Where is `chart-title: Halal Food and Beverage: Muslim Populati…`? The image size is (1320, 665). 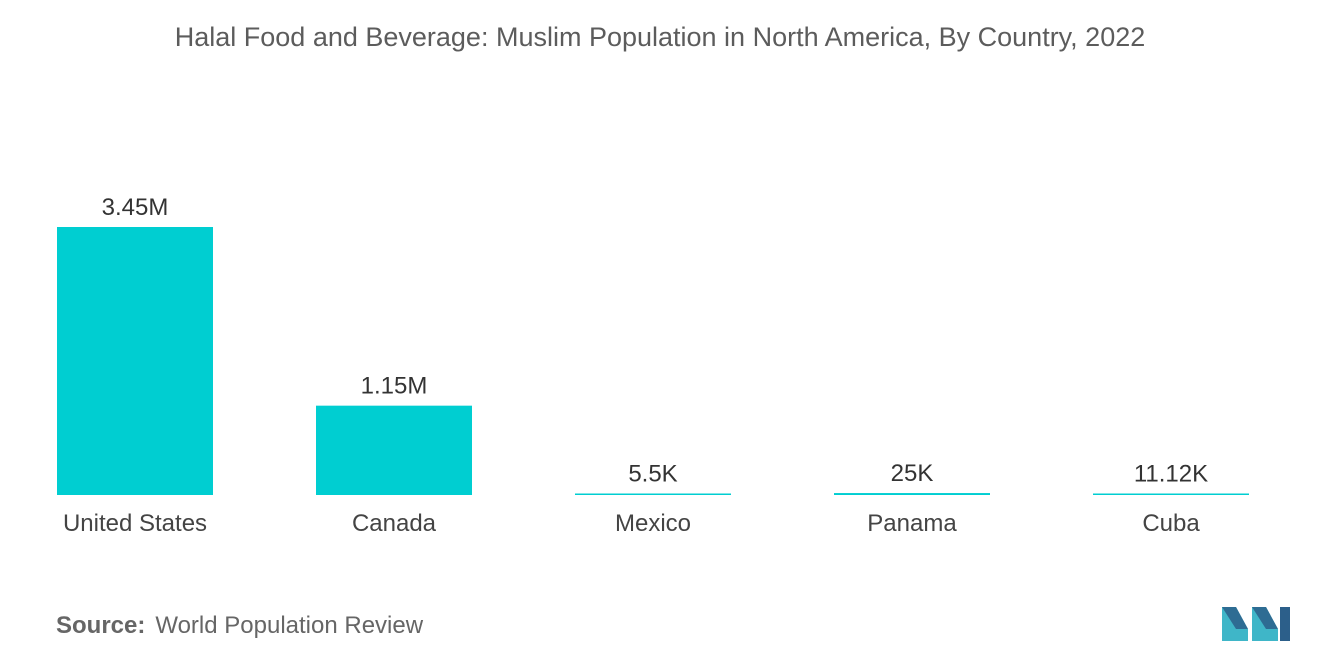 chart-title: Halal Food and Beverage: Muslim Populati… is located at coordinates (660, 37).